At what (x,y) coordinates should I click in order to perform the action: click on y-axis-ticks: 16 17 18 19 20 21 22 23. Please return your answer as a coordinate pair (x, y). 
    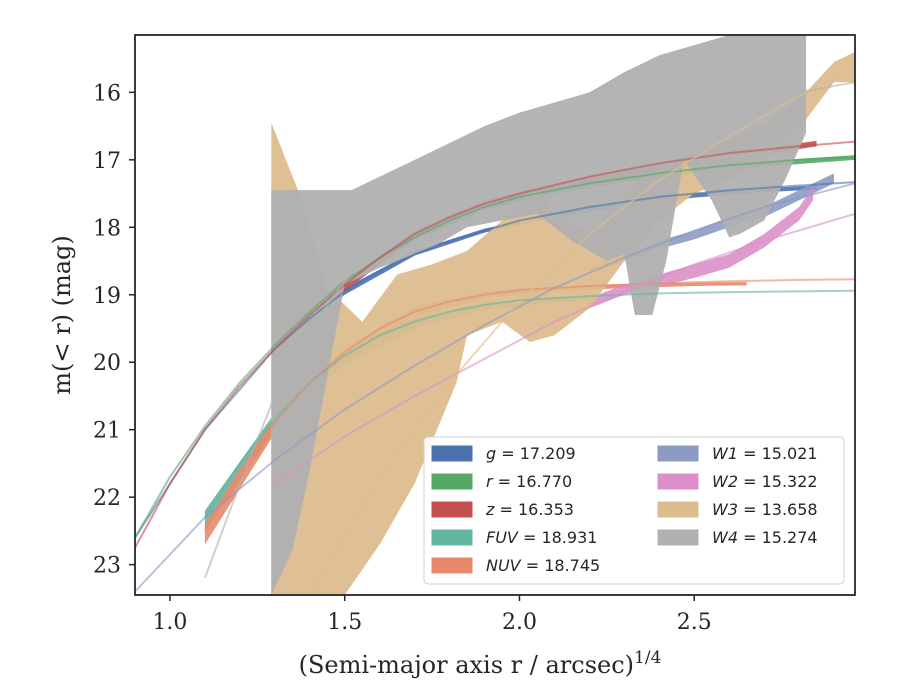
    Looking at the image, I should click on (114, 330).